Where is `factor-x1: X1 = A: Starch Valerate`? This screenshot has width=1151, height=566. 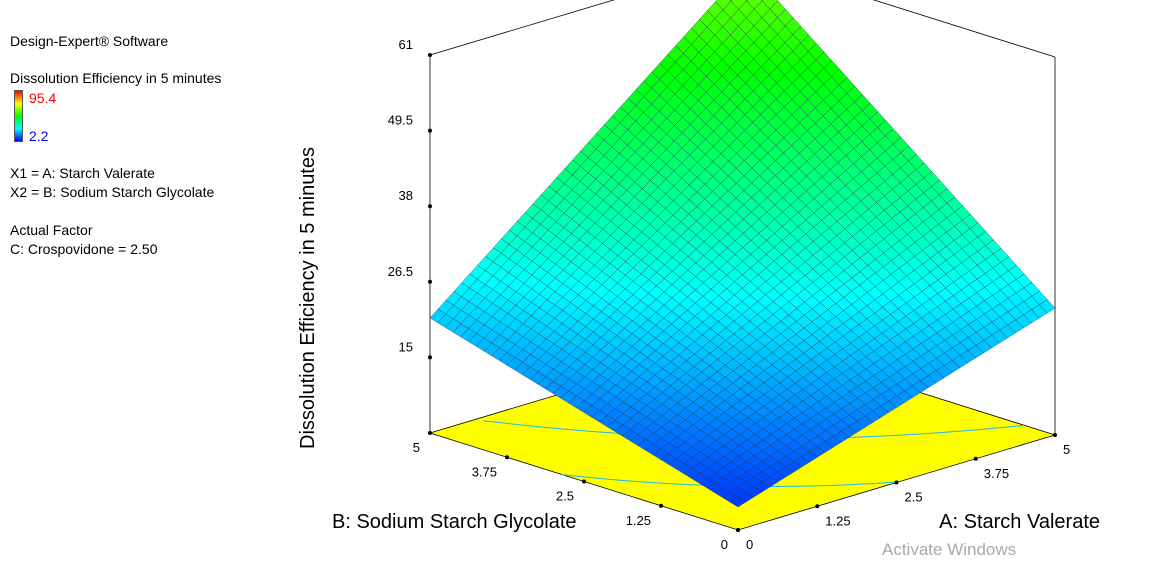 factor-x1: X1 = A: Starch Valerate is located at coordinates (82, 173).